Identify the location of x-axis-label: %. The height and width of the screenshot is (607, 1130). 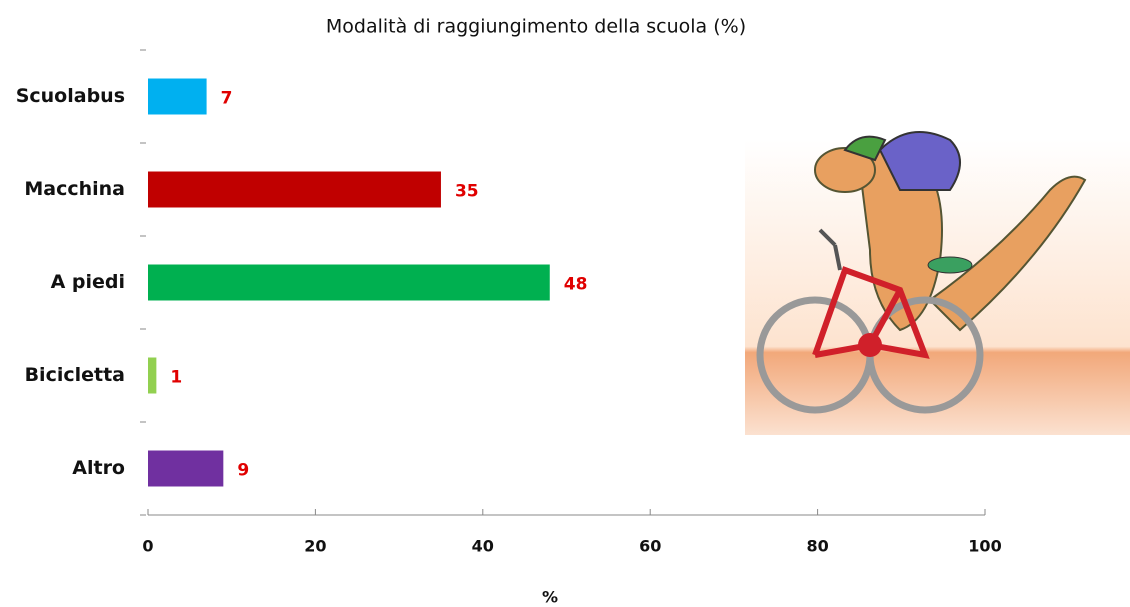
(550, 597).